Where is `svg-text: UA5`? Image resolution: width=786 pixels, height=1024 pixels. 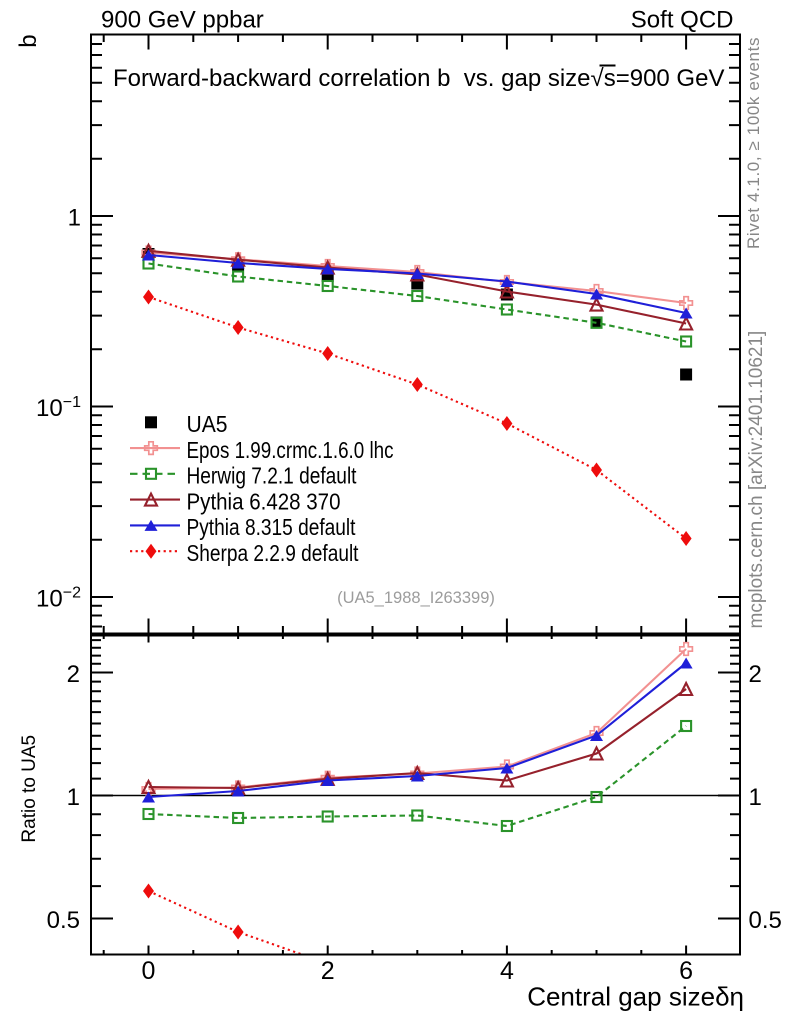
svg-text: UA5 is located at coordinates (207, 424).